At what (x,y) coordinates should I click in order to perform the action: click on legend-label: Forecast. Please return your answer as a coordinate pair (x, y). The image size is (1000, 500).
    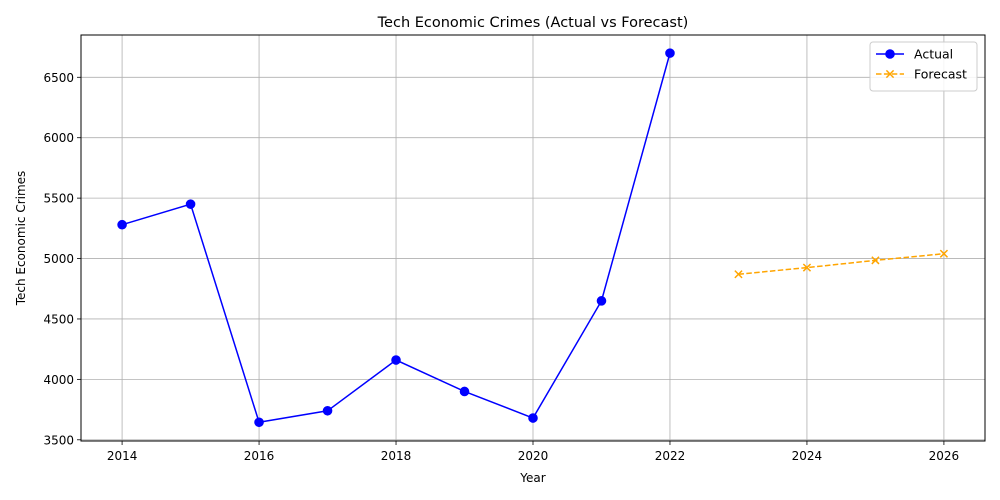
    Looking at the image, I should click on (940, 74).